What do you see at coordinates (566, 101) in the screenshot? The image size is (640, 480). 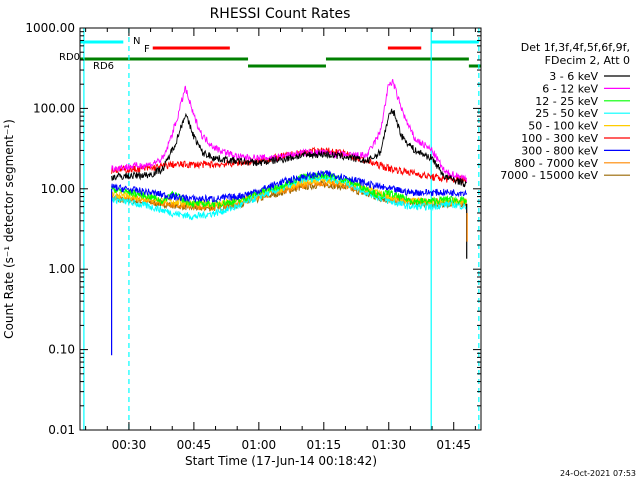 I see `legend-label: 12 - 25 keV` at bounding box center [566, 101].